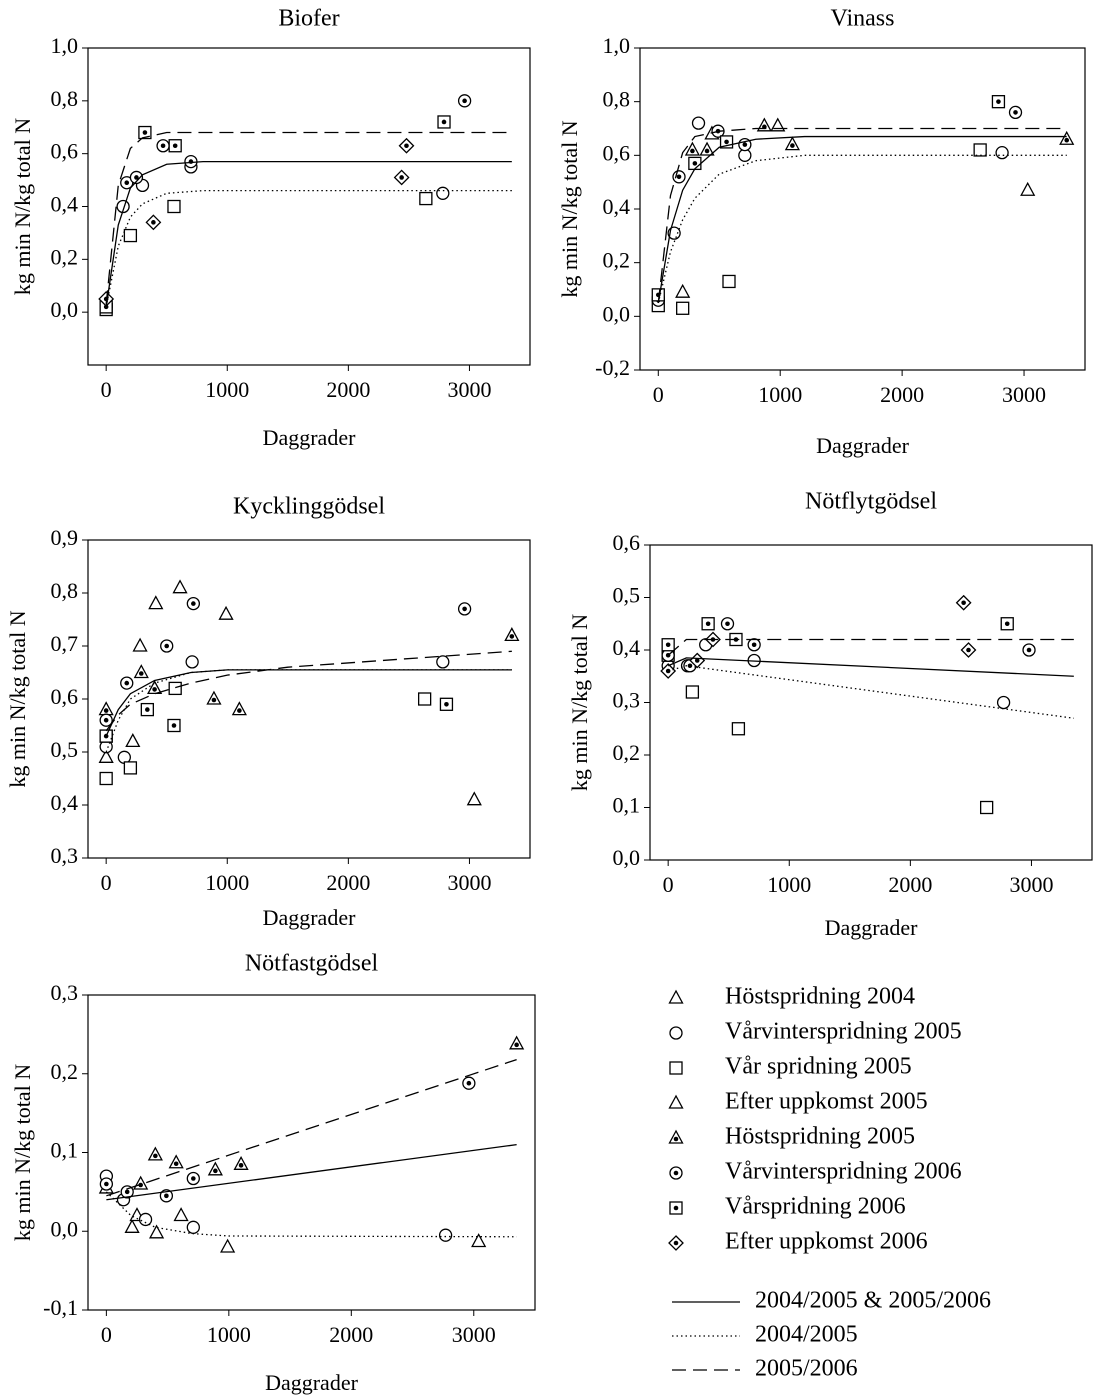 The height and width of the screenshot is (1397, 1094). I want to click on y-tick-label: 1,0, so click(65, 45).